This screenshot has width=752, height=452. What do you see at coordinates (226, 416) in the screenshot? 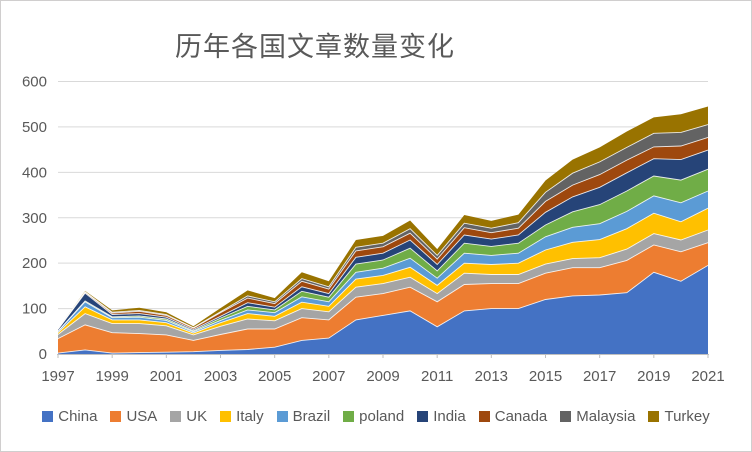
I see `legend-swatch-italy` at bounding box center [226, 416].